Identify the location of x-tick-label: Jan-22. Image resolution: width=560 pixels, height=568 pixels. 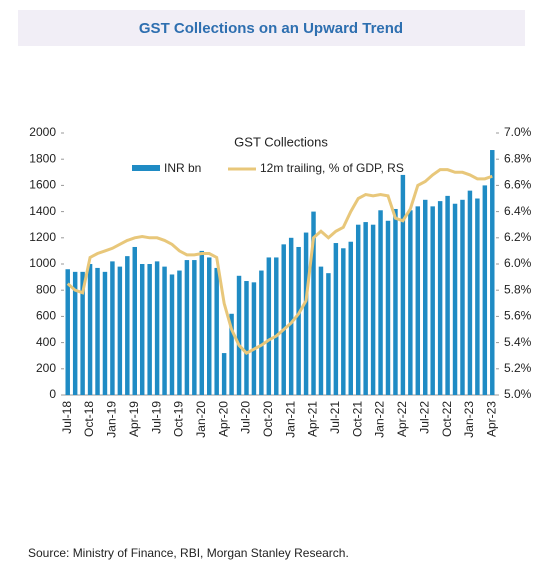
(380, 419).